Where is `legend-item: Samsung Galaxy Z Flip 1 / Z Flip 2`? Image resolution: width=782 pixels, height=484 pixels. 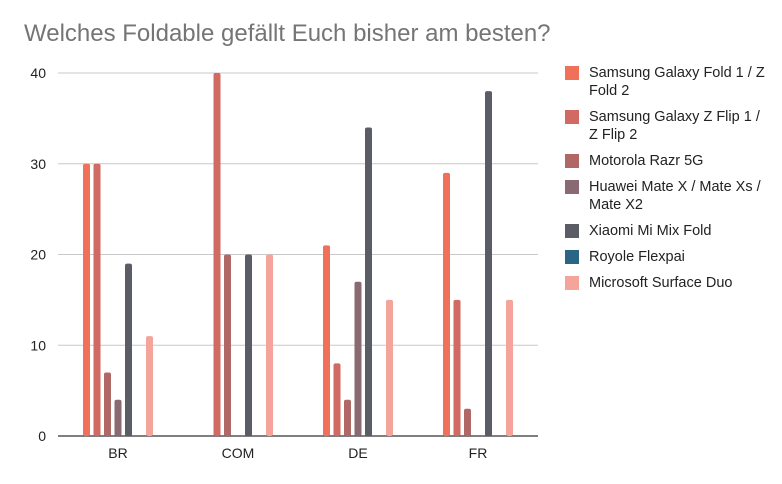 legend-item: Samsung Galaxy Z Flip 1 / Z Flip 2 is located at coordinates (667, 126).